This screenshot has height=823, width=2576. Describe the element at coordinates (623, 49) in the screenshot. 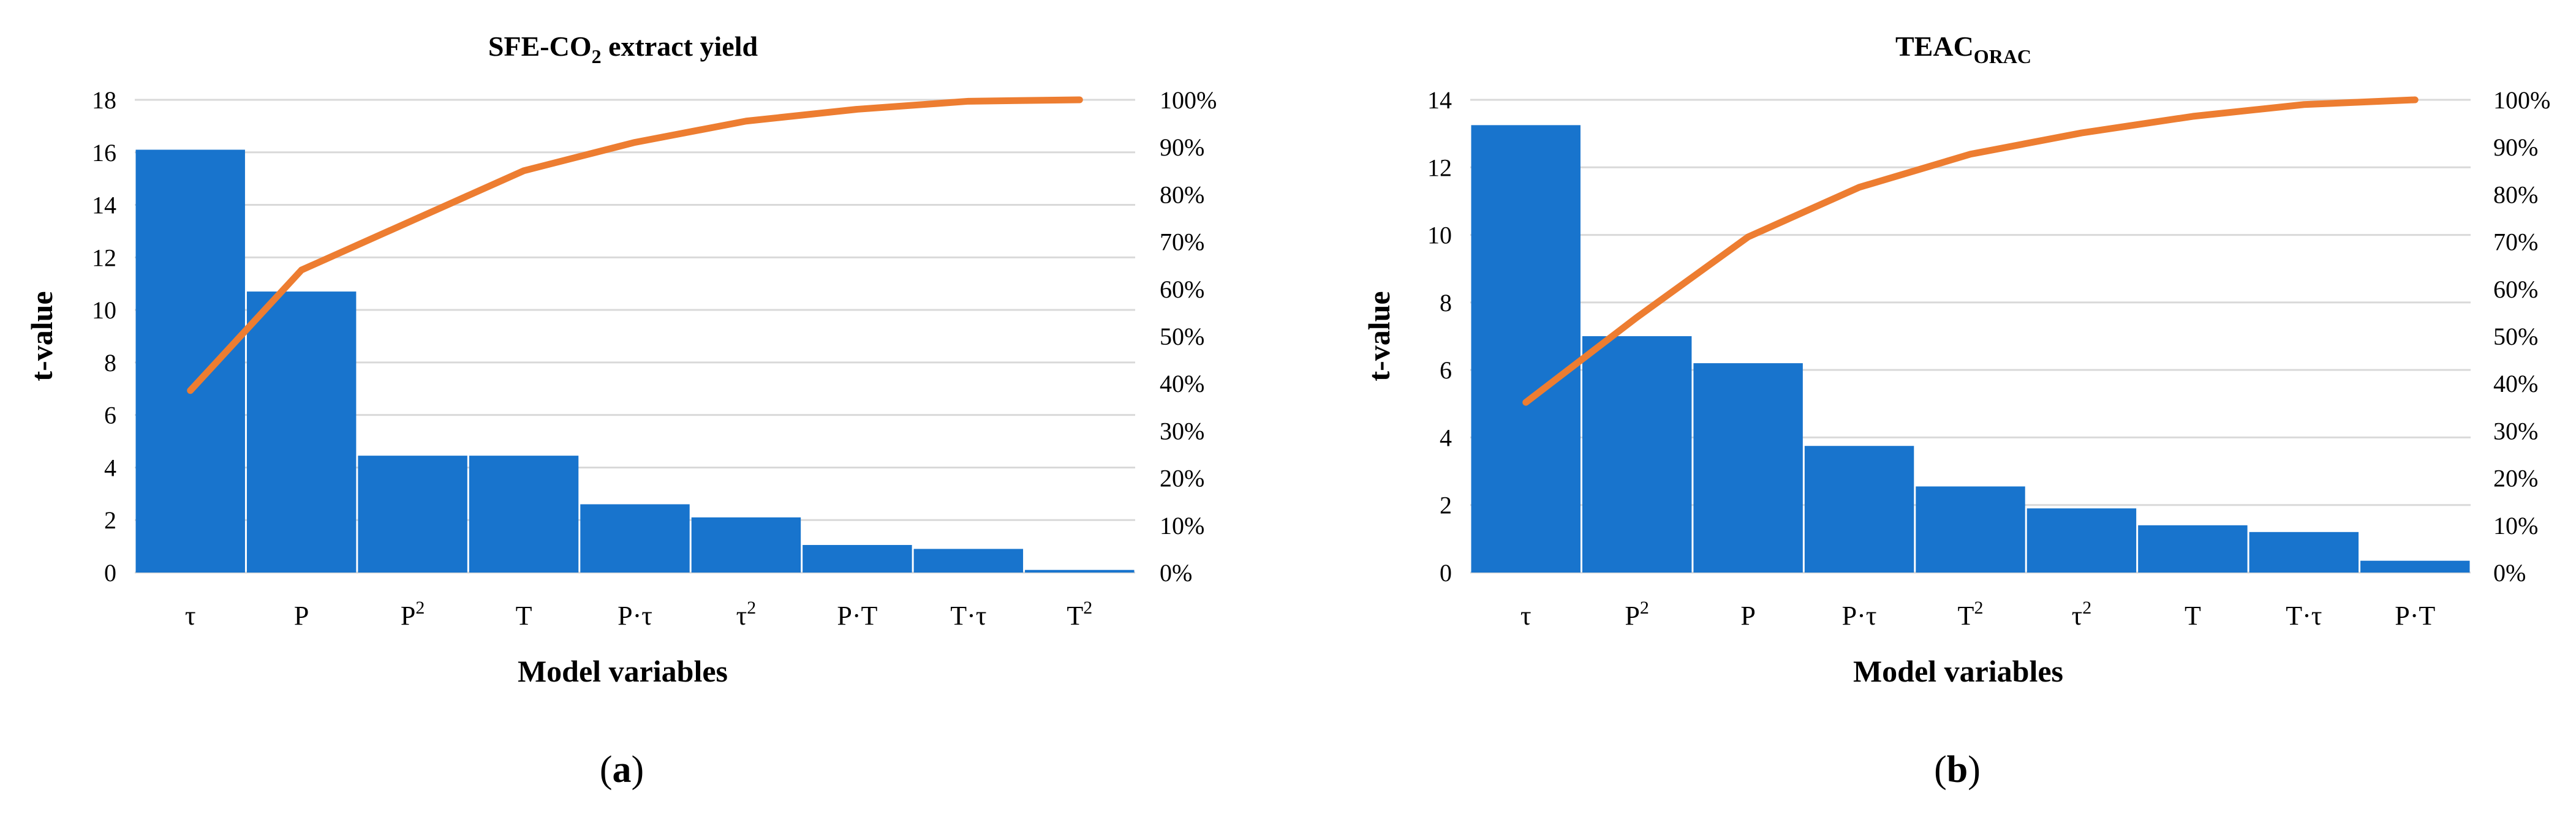

I see `chart-title: SFE-CO2 extract yield` at that location.